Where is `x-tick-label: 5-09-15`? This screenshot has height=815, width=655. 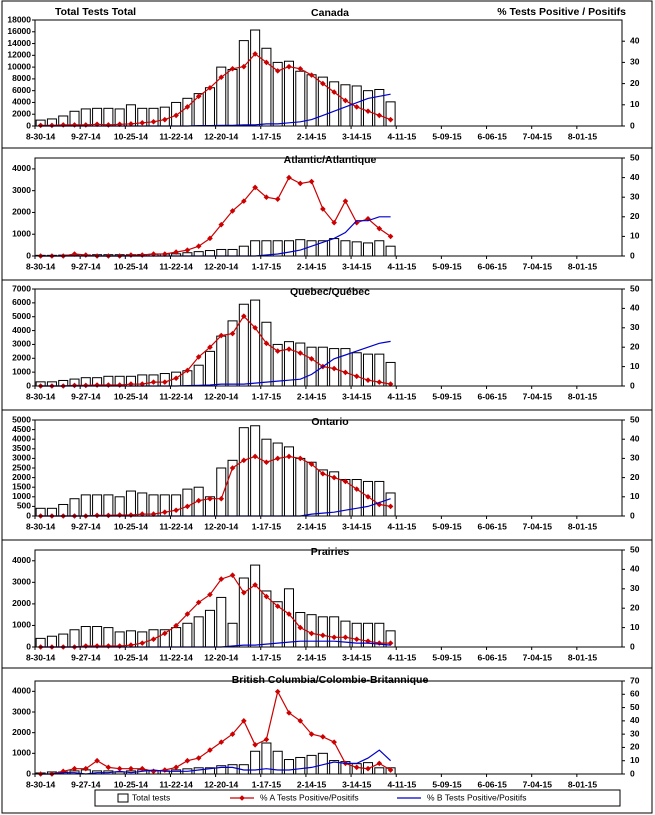
x-tick-label: 5-09-15 is located at coordinates (447, 526).